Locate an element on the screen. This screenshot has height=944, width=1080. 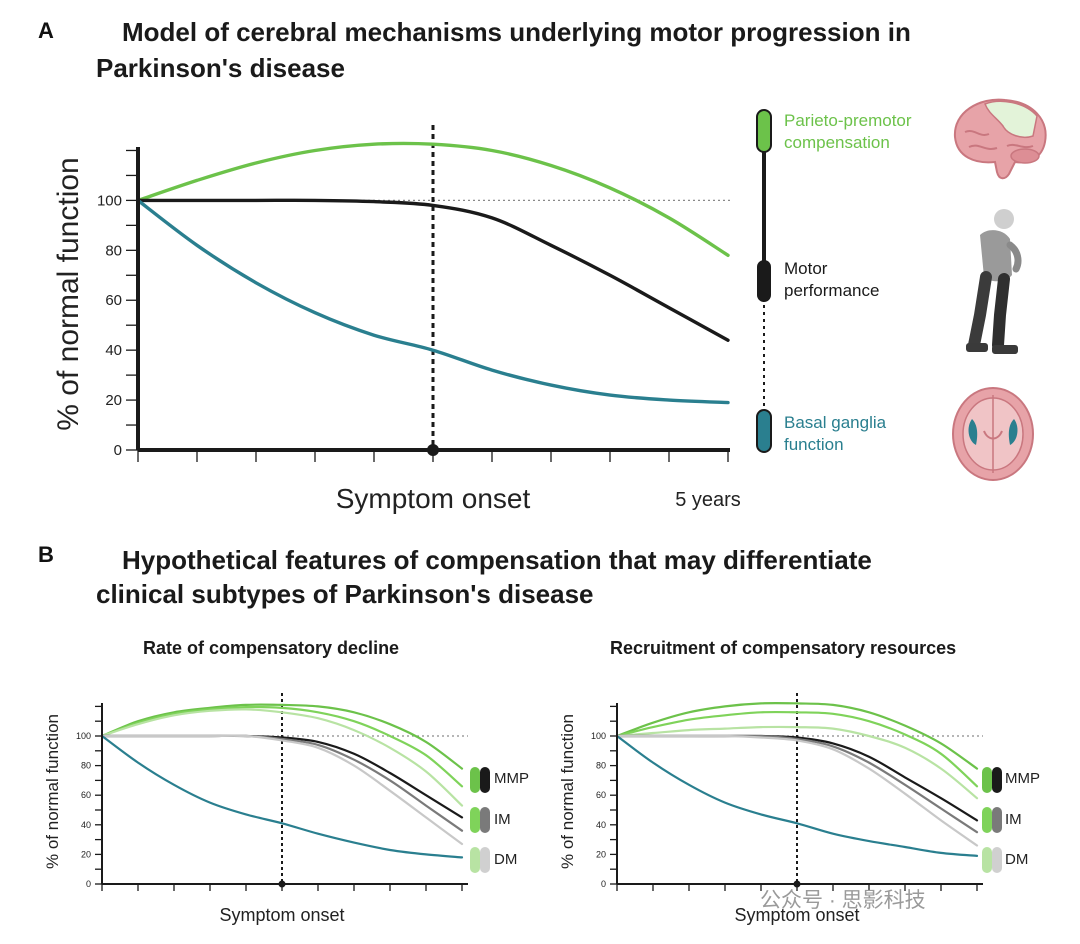
legend-right-dm-gray is located at coordinates (997, 860).